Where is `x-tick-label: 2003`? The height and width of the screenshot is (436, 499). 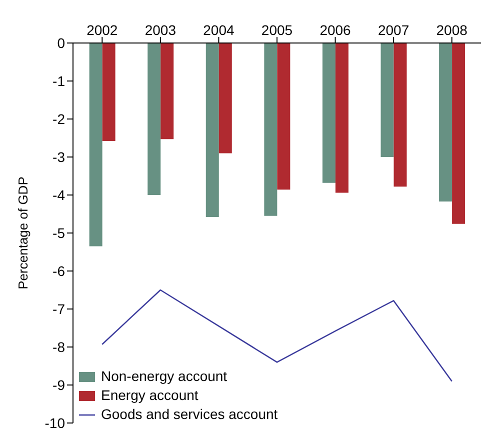
x-tick-label: 2003 is located at coordinates (160, 30).